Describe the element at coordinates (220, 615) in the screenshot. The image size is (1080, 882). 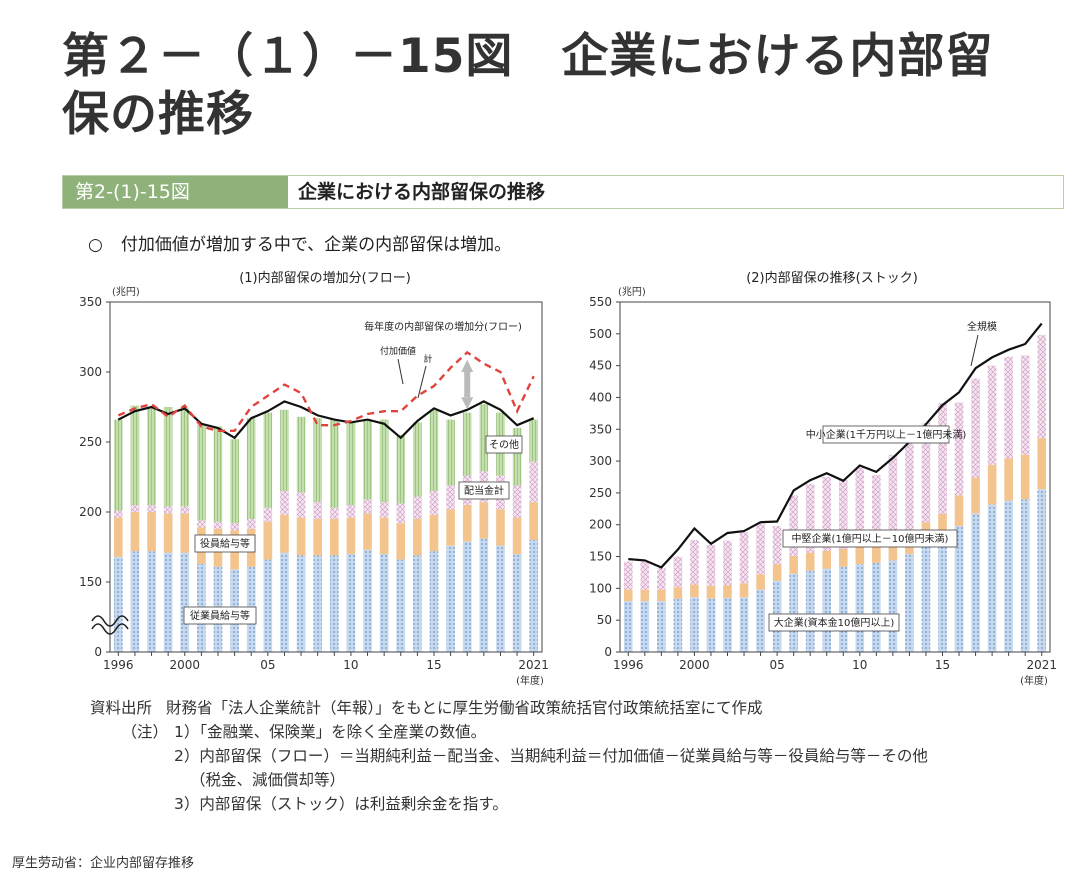
I see `annotation-label: 従業員給与等` at that location.